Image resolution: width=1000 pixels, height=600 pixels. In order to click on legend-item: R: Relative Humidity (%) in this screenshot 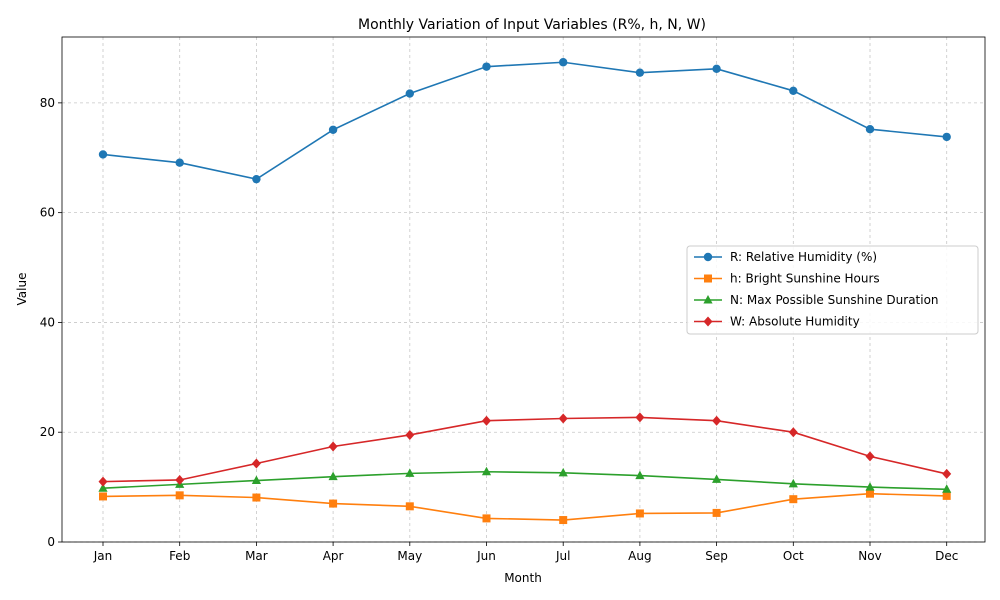, I will do `click(785, 257)`.